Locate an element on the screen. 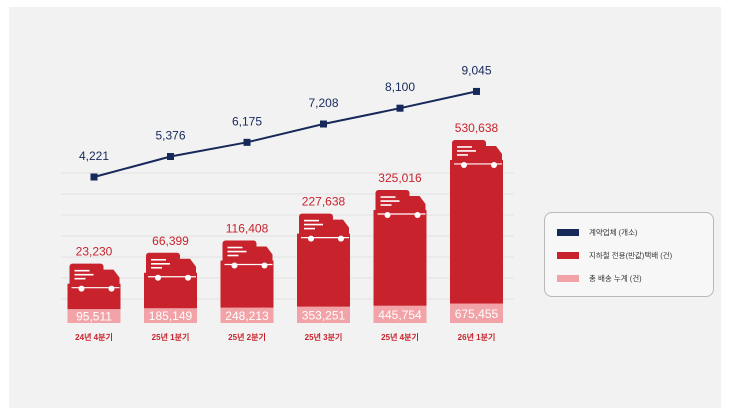 The height and width of the screenshot is (415, 730). legend-label-contracts: 계약업체 (개소) is located at coordinates (613, 232).